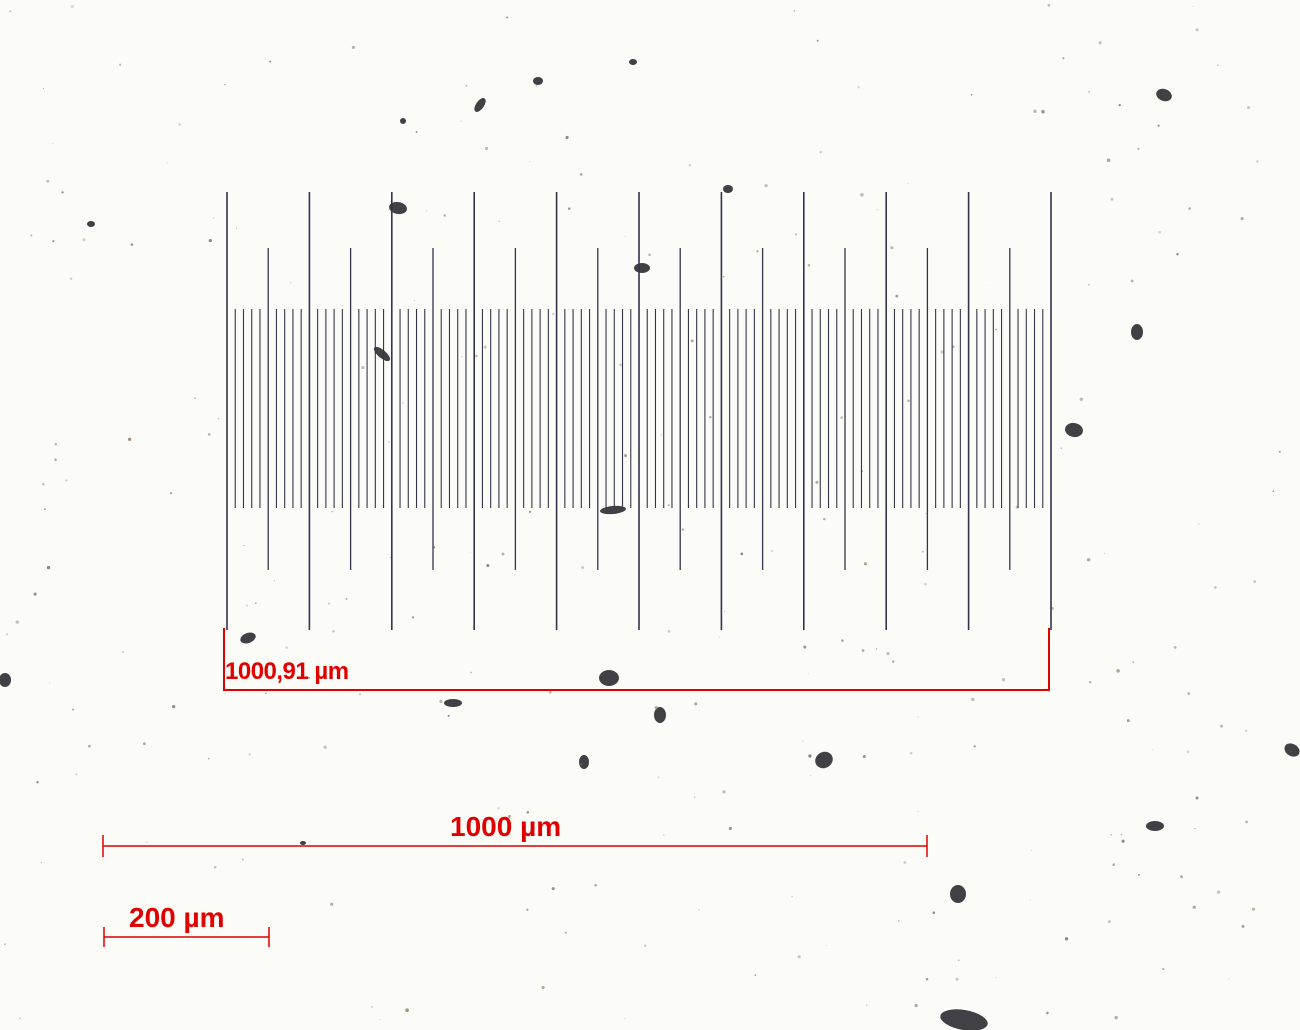  What do you see at coordinates (177, 917) in the screenshot?
I see `scale-bar-200-label: 200 µm` at bounding box center [177, 917].